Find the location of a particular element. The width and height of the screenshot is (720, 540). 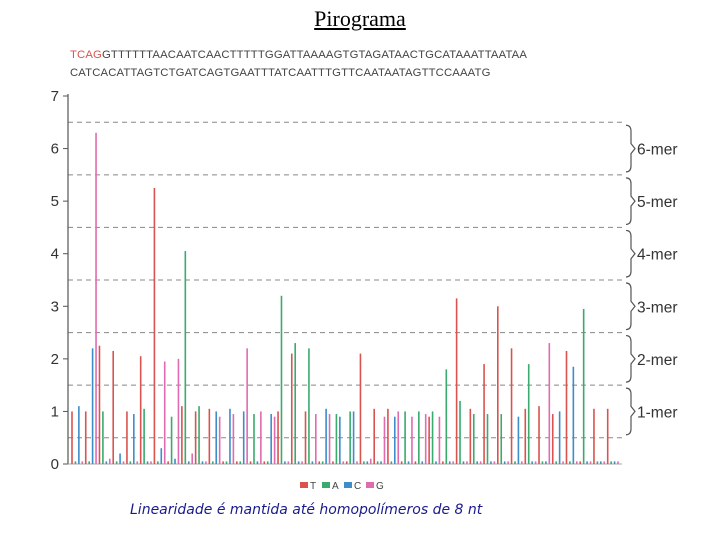

y-tick-label: 7 is located at coordinates (55, 96).